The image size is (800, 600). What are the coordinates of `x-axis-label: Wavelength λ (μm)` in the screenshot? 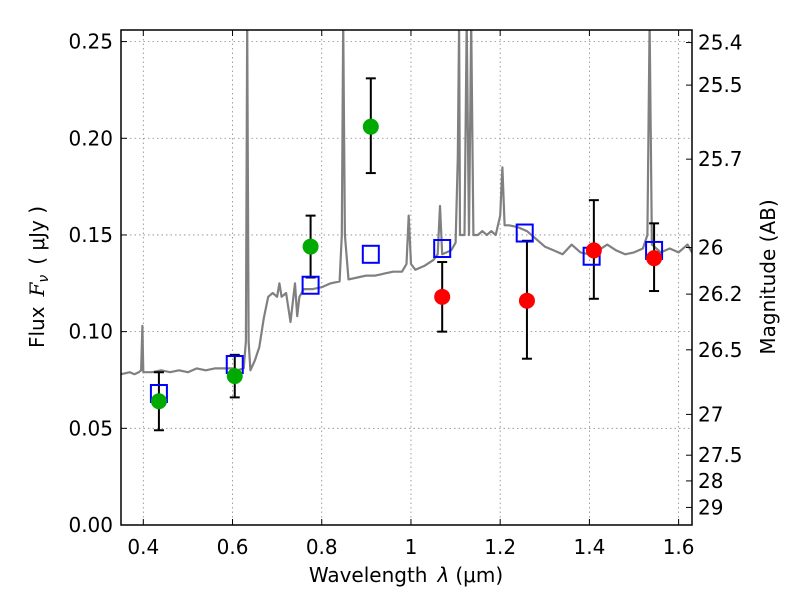 It's located at (406, 575).